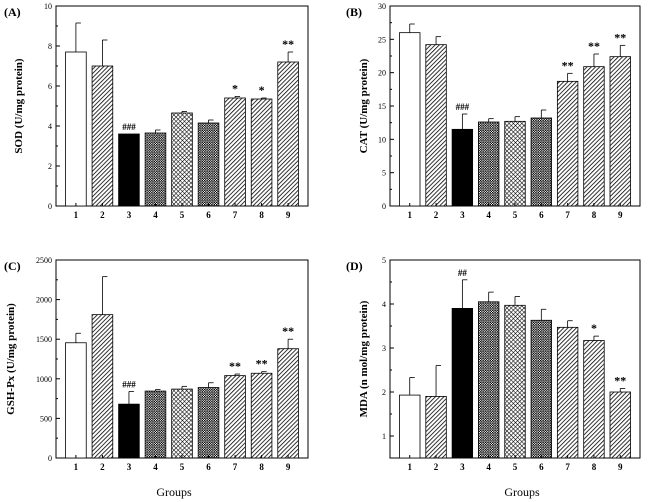 This screenshot has width=660, height=502. Describe the element at coordinates (384, 392) in the screenshot. I see `y-tick-label-d: 2` at that location.